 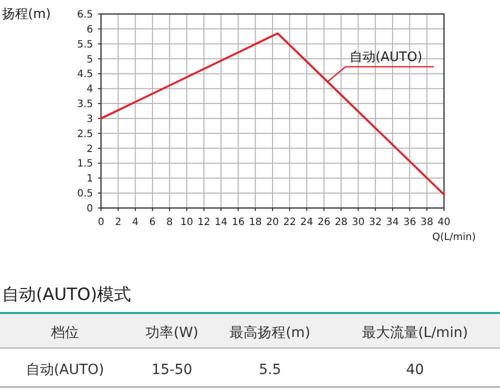 What do you see at coordinates (272, 222) in the screenshot?
I see `x-tick-label: 20` at bounding box center [272, 222].